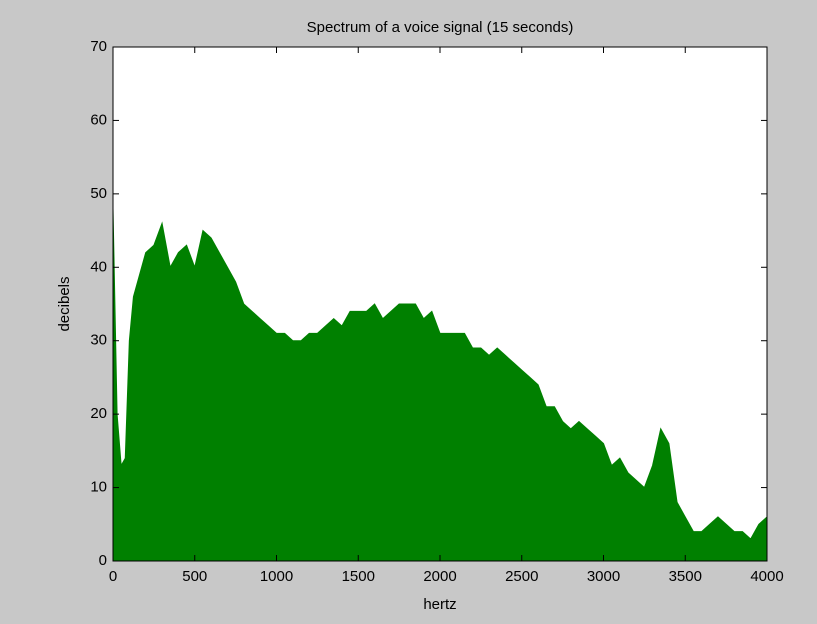 Image resolution: width=817 pixels, height=624 pixels. What do you see at coordinates (98, 46) in the screenshot?
I see `y-tick-label: 70` at bounding box center [98, 46].